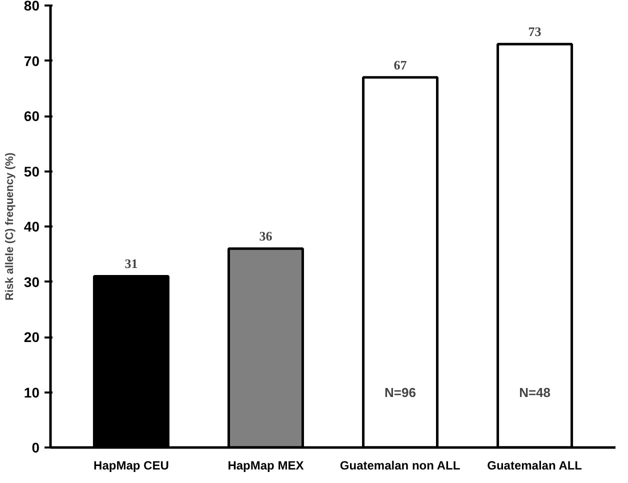 The image size is (628, 483). Describe the element at coordinates (32, 226) in the screenshot. I see `y-tick-label: 40` at that location.